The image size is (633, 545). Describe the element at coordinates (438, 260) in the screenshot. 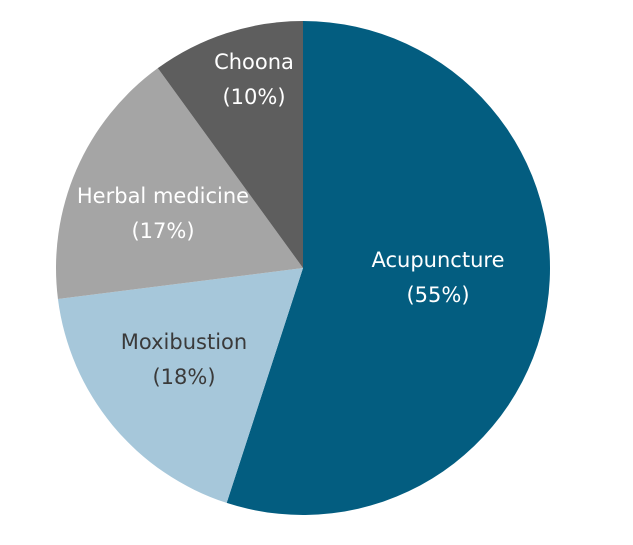

I see `slice-label-acupuncture: Acupuncture` at that location.